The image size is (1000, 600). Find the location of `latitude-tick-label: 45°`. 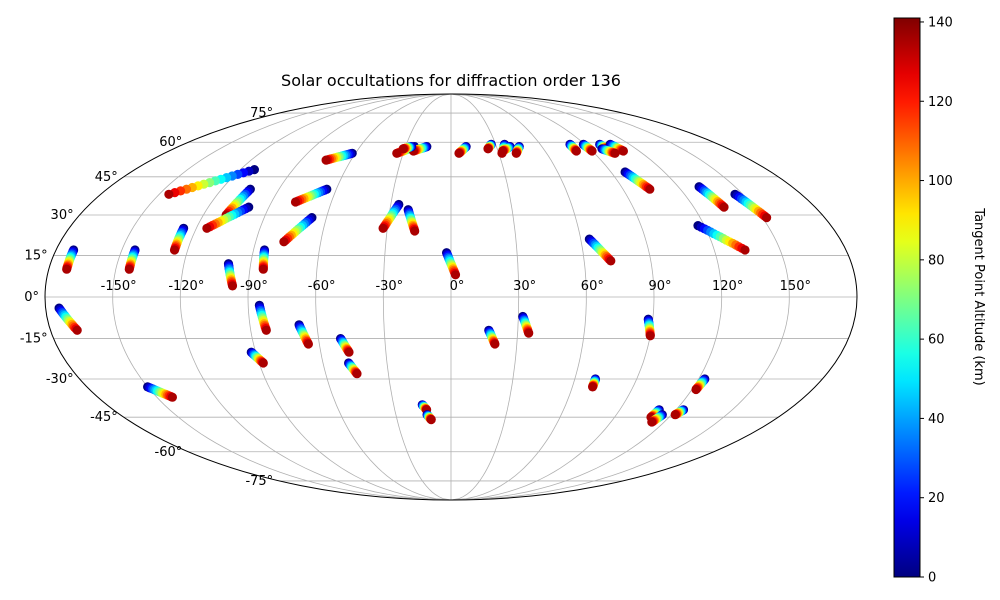

latitude-tick-label: 45° is located at coordinates (106, 177).